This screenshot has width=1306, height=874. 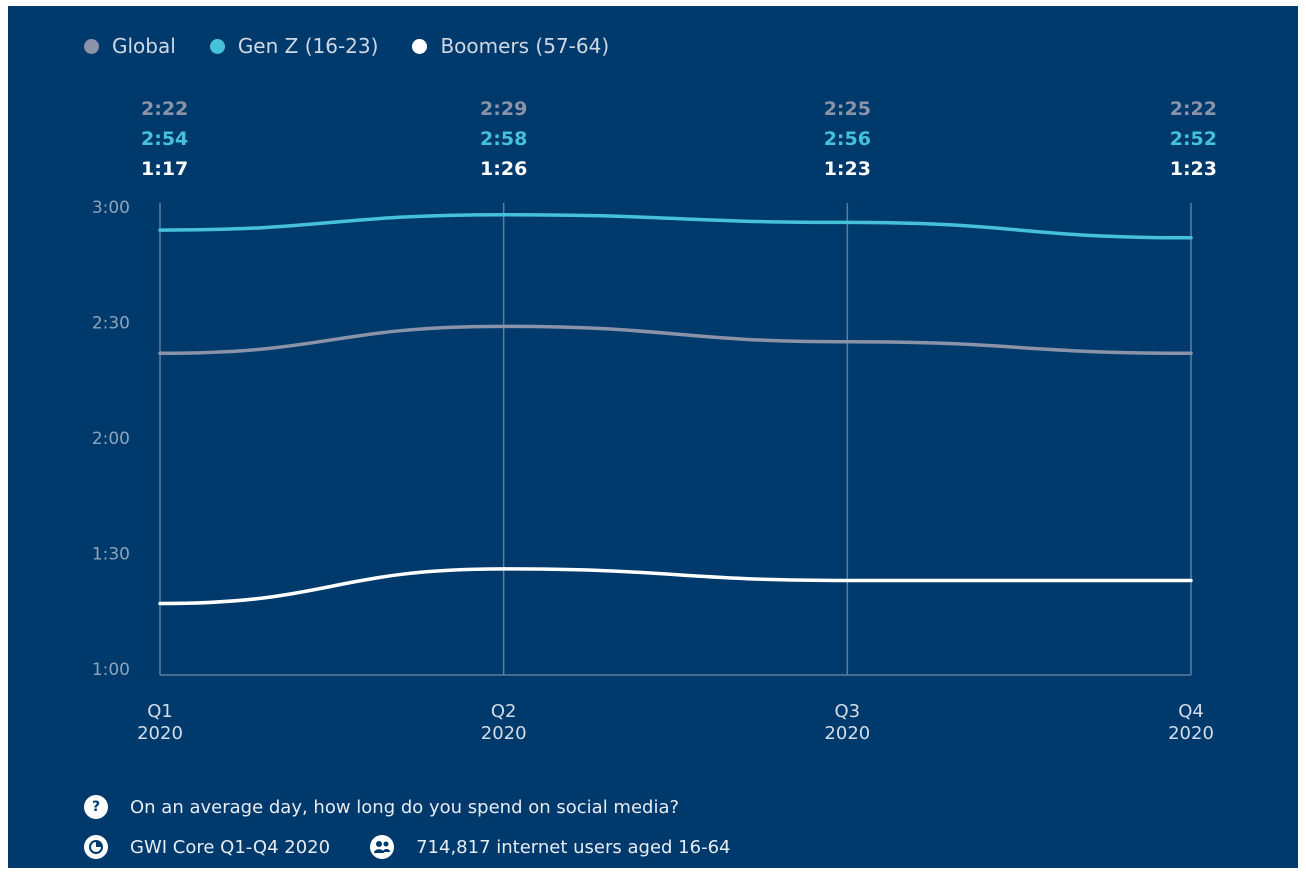 What do you see at coordinates (111, 324) in the screenshot?
I see `y-tick-label: 2:30` at bounding box center [111, 324].